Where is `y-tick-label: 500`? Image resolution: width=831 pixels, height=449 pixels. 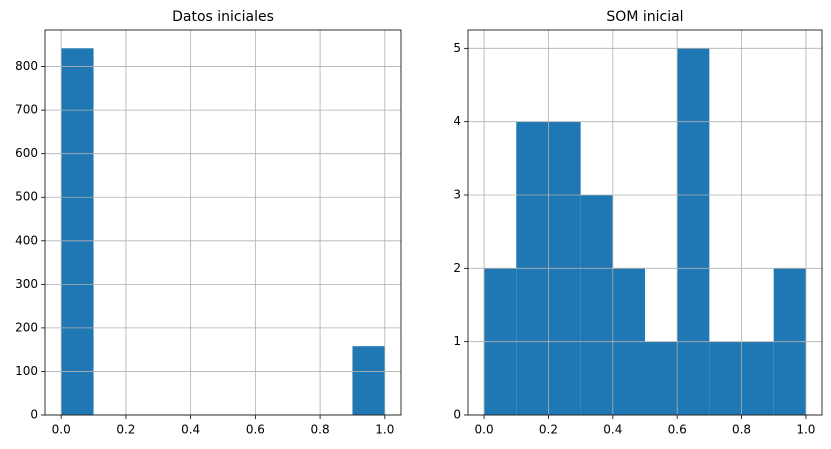 y-tick-label: 500 is located at coordinates (26, 197).